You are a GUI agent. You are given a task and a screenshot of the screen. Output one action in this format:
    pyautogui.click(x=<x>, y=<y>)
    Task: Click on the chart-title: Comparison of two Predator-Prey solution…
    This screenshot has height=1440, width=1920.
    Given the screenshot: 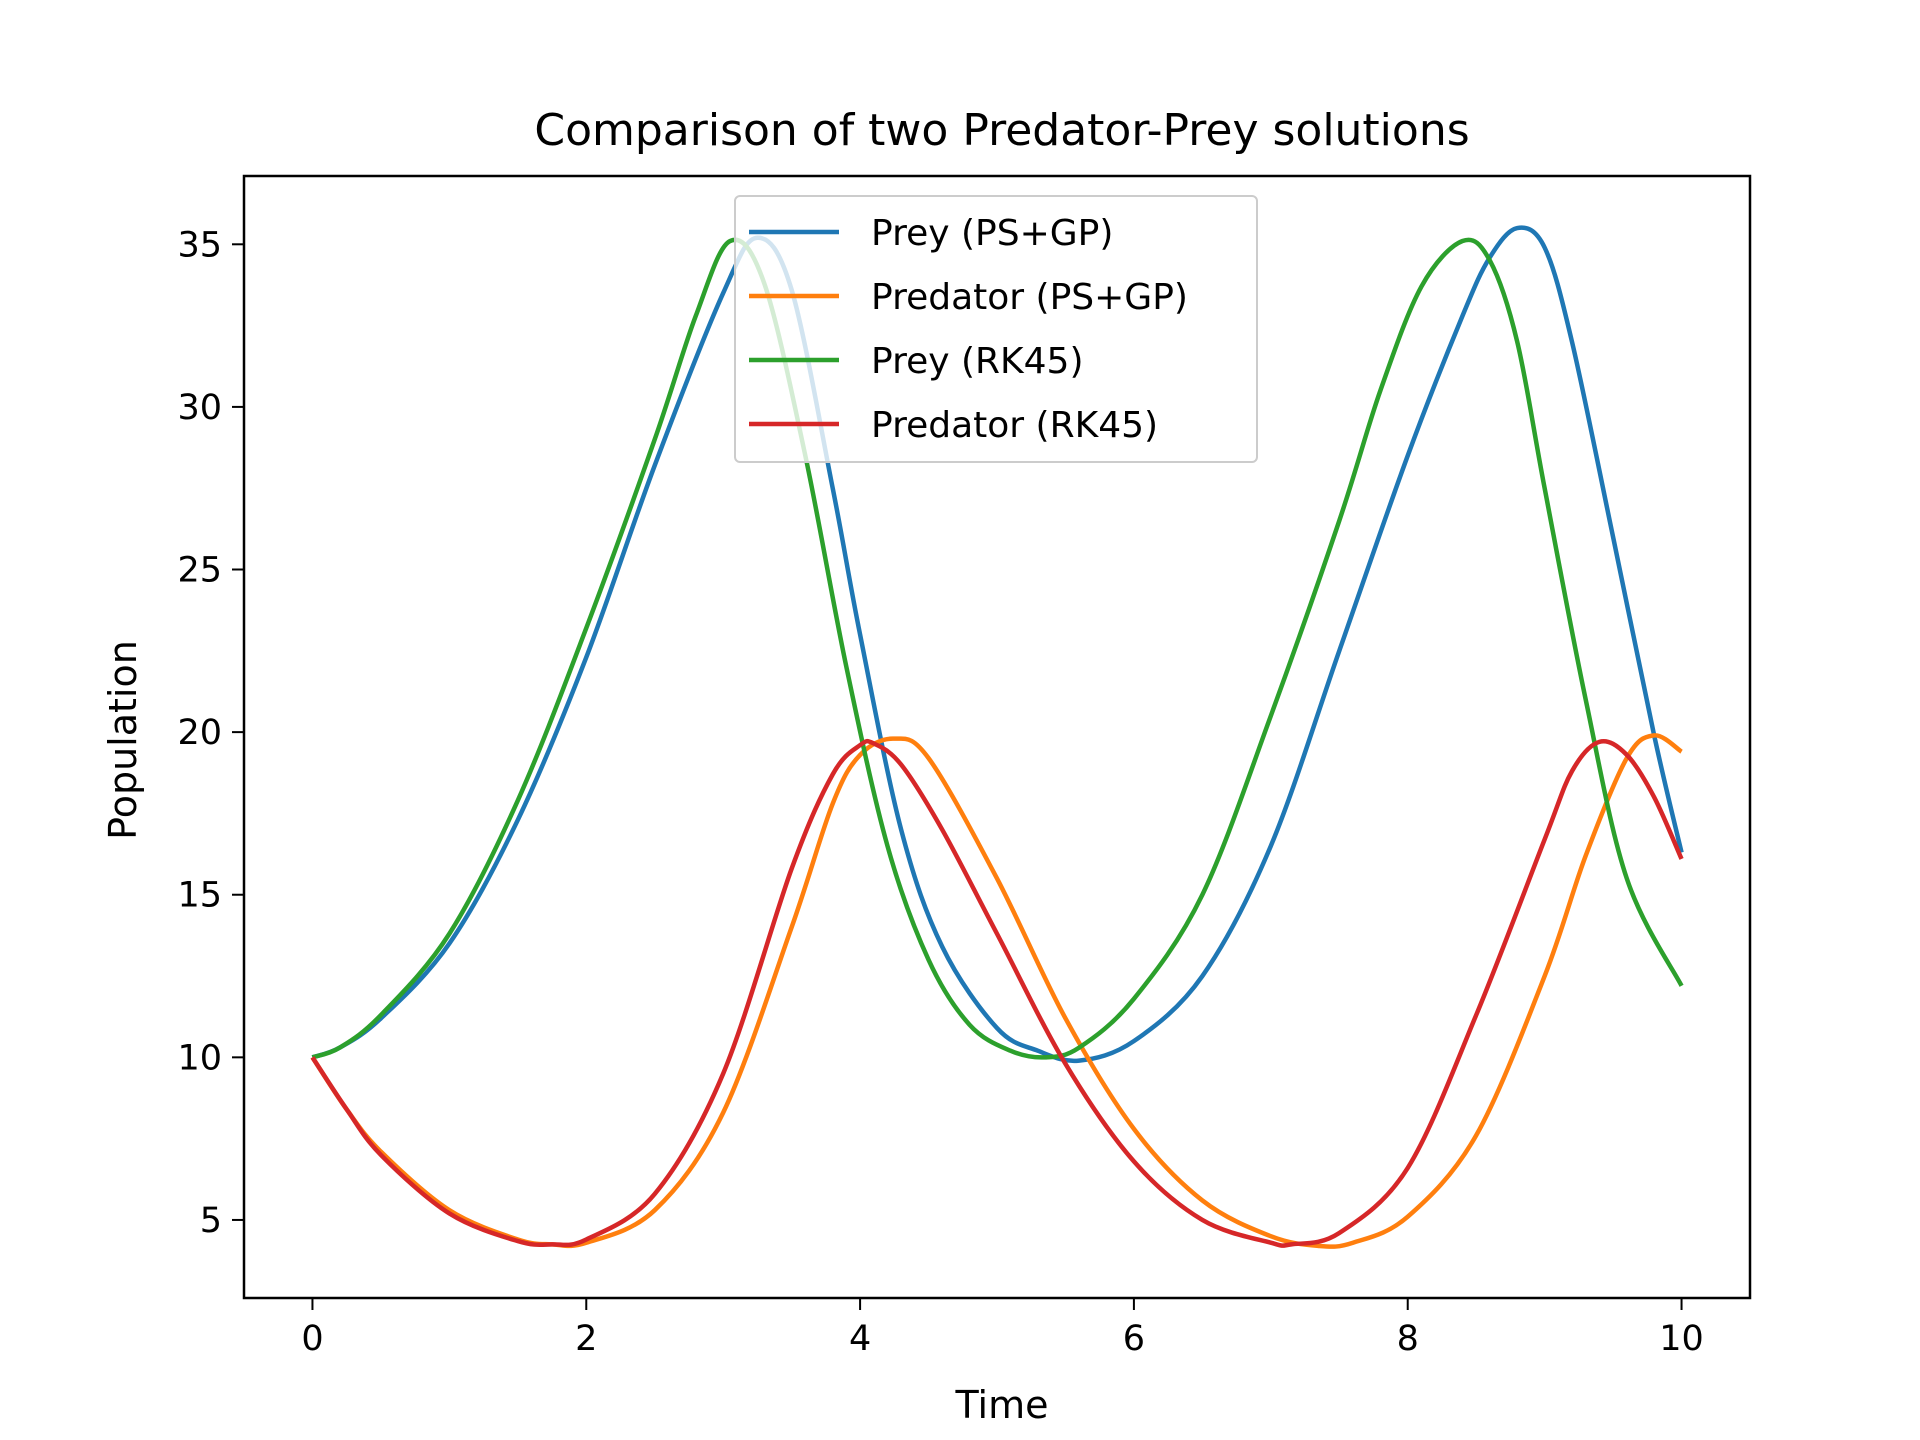 What is the action you would take?
    pyautogui.click(x=1001, y=130)
    